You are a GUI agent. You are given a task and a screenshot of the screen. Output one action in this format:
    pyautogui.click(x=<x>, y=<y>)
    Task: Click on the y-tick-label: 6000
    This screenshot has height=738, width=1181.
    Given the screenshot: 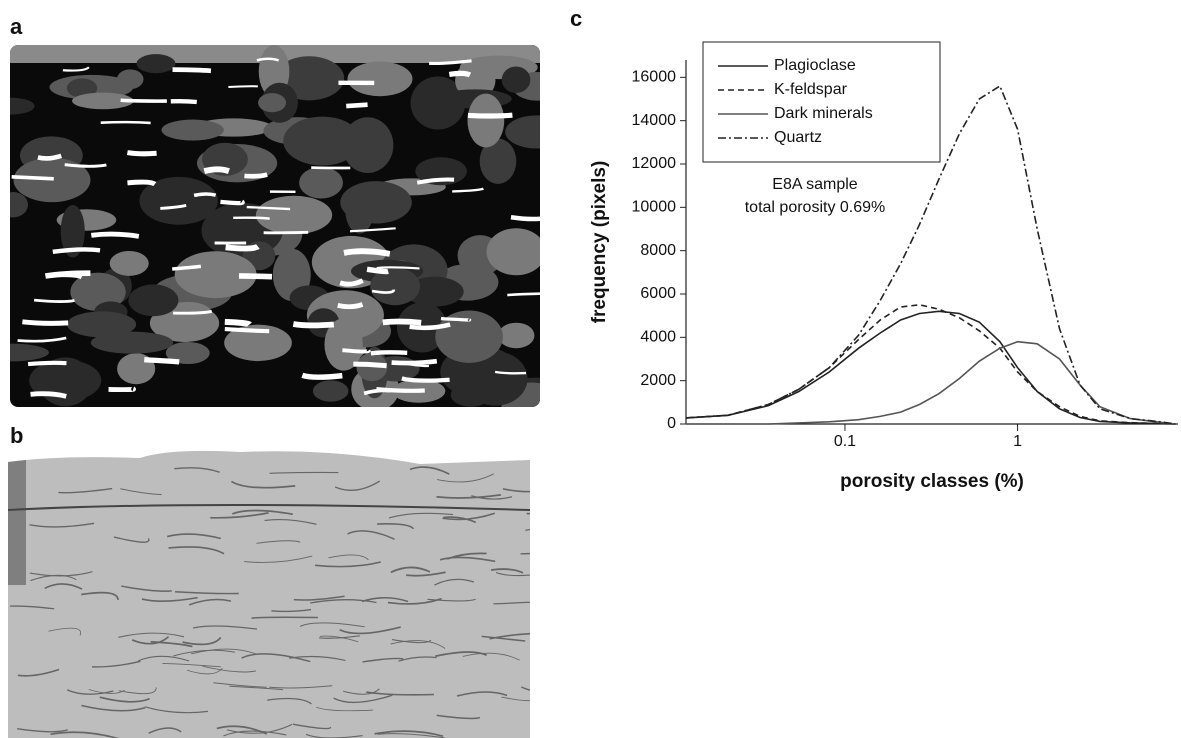 What is the action you would take?
    pyautogui.click(x=658, y=293)
    